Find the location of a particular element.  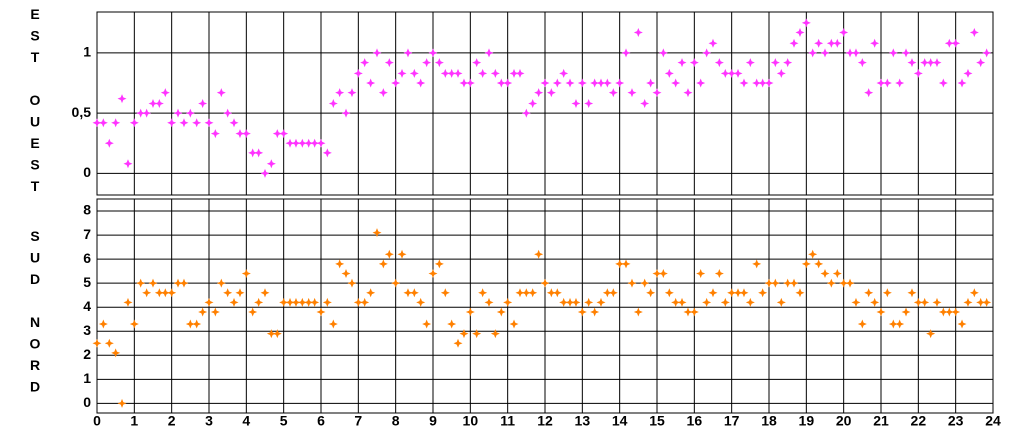

axis-label-letter: S is located at coordinates (34, 164).